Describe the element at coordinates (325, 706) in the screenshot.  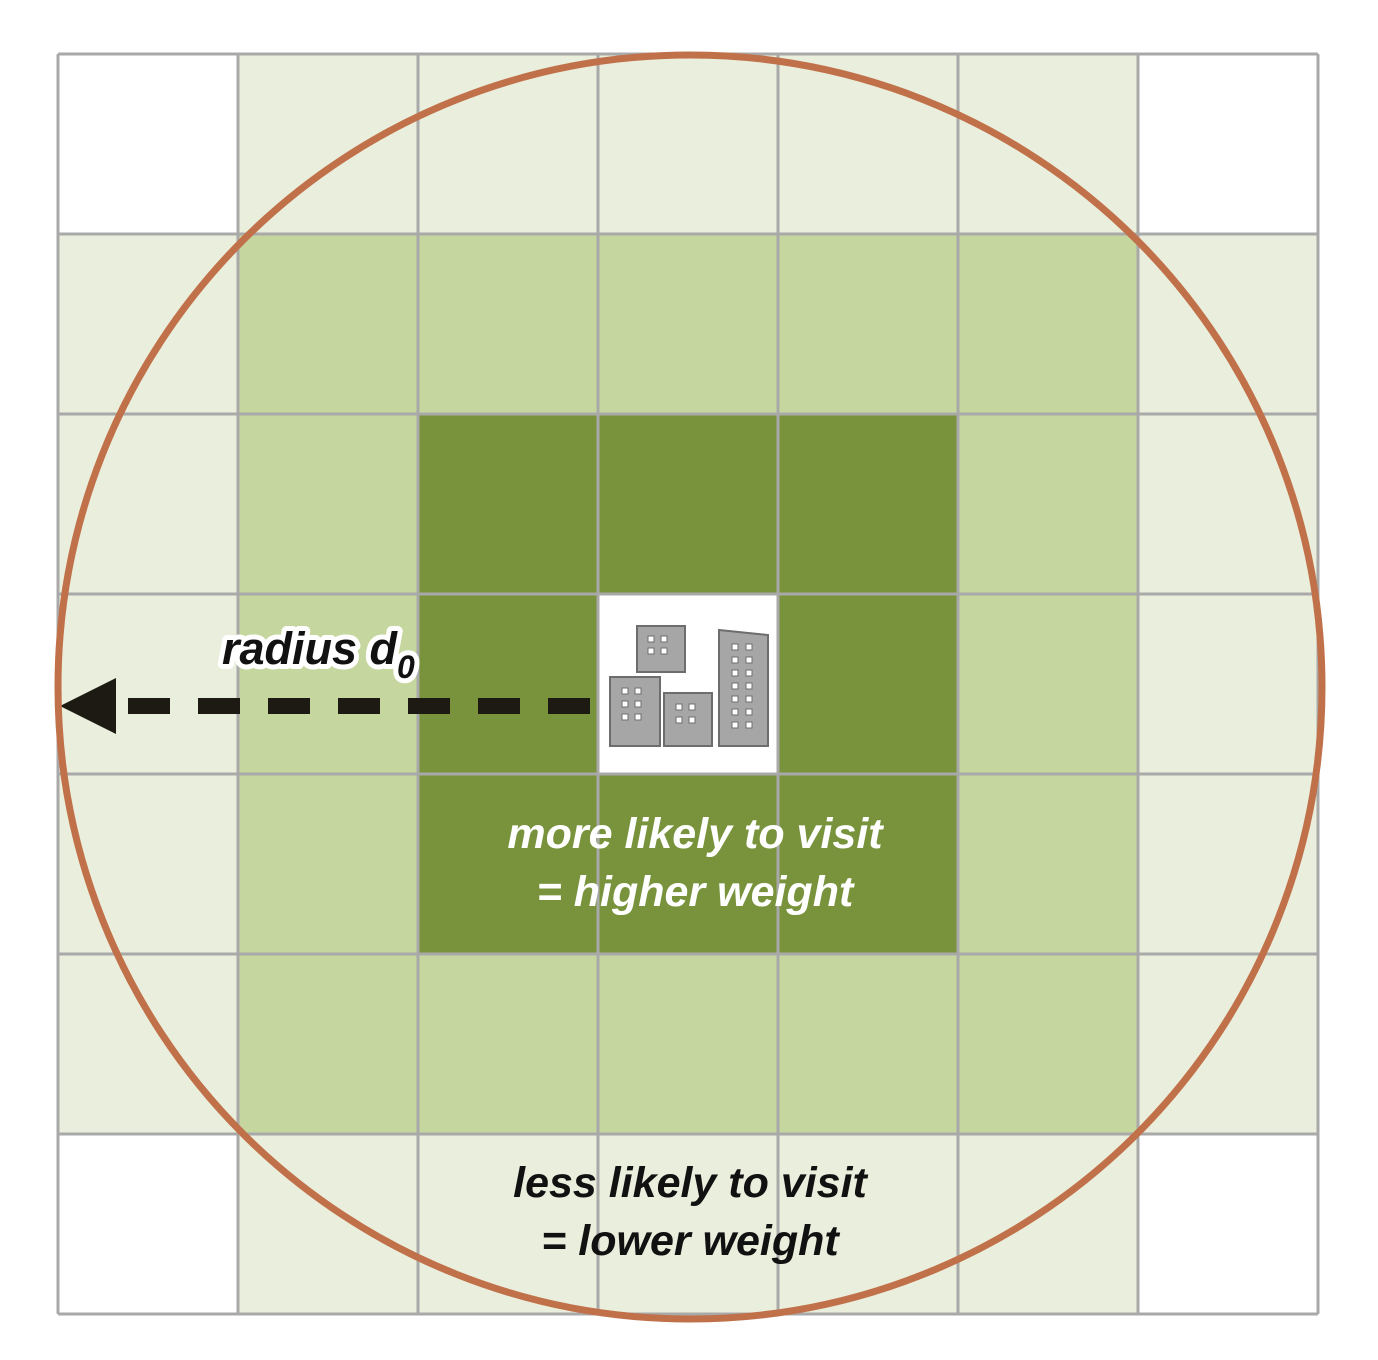
I see `dashed-left-arrow-icon` at that location.